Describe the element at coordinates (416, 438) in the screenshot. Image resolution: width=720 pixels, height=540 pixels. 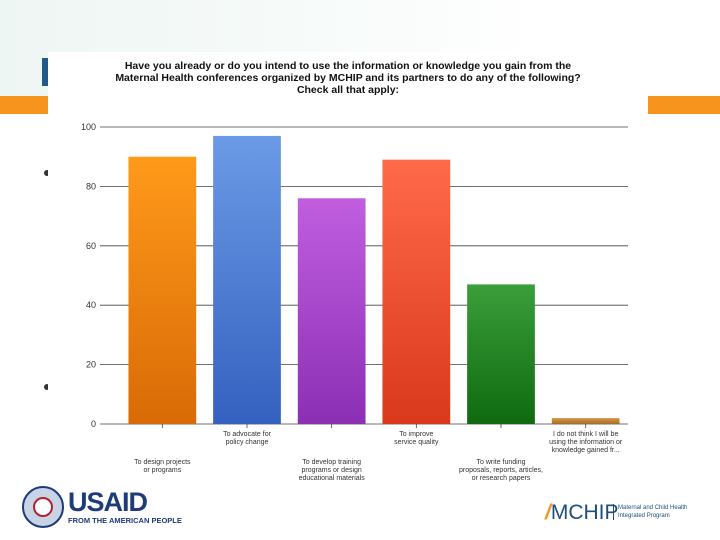
I see `x-tick-label: To improve service quality` at that location.